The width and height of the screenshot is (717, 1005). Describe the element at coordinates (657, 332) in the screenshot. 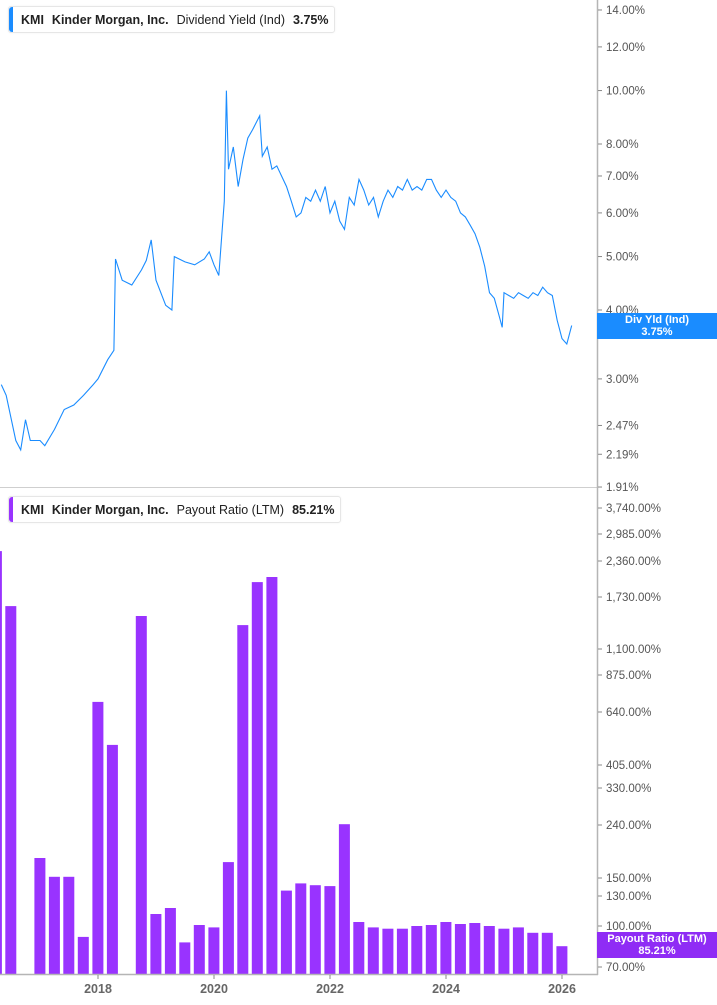

I see `callout-value: 3.75%` at that location.